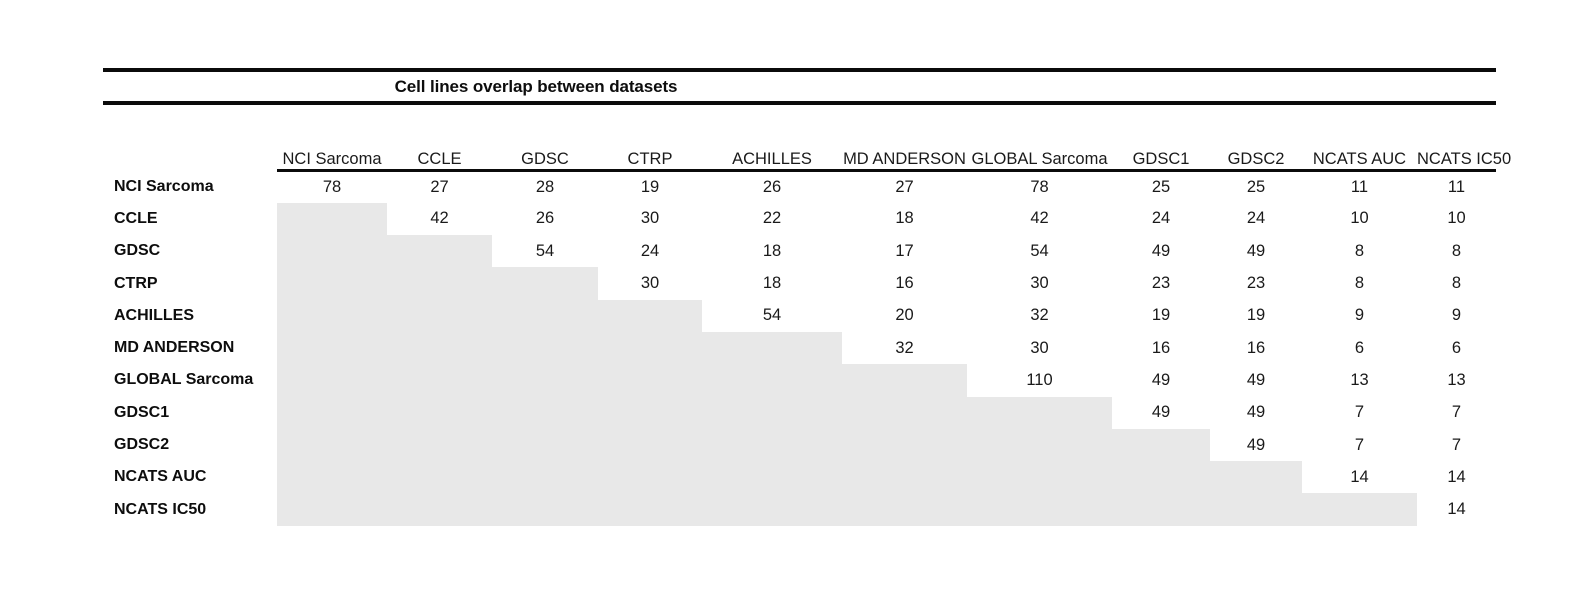  Describe the element at coordinates (904, 149) in the screenshot. I see `column-header: MD ANDERSON` at that location.